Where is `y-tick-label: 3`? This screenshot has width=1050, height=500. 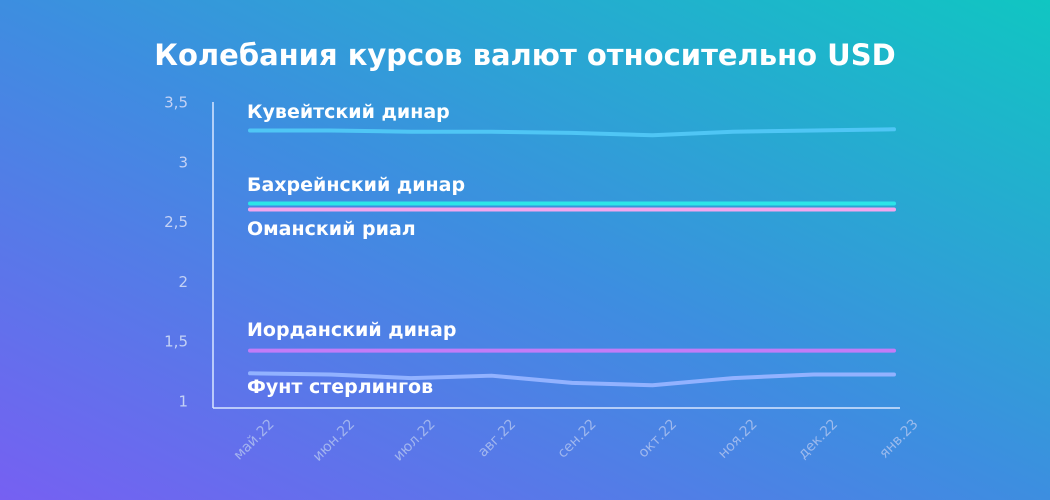
y-tick-label: 3 is located at coordinates (183, 162).